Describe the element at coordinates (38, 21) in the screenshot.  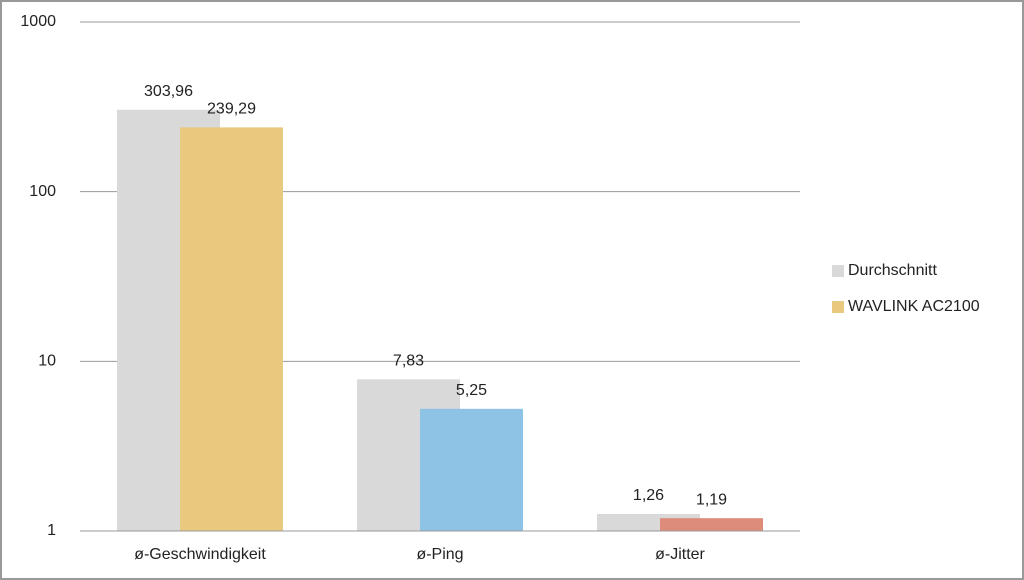
I see `y-tick-label: 1000` at that location.